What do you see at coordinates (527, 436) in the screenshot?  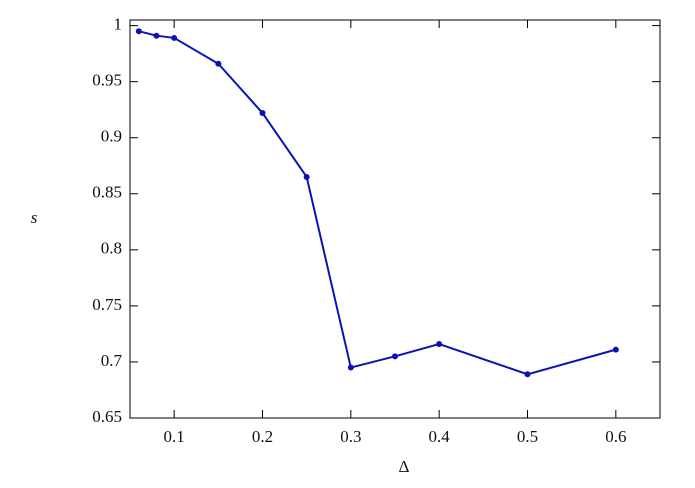 I see `x-tick-label: 0.5` at bounding box center [527, 436].